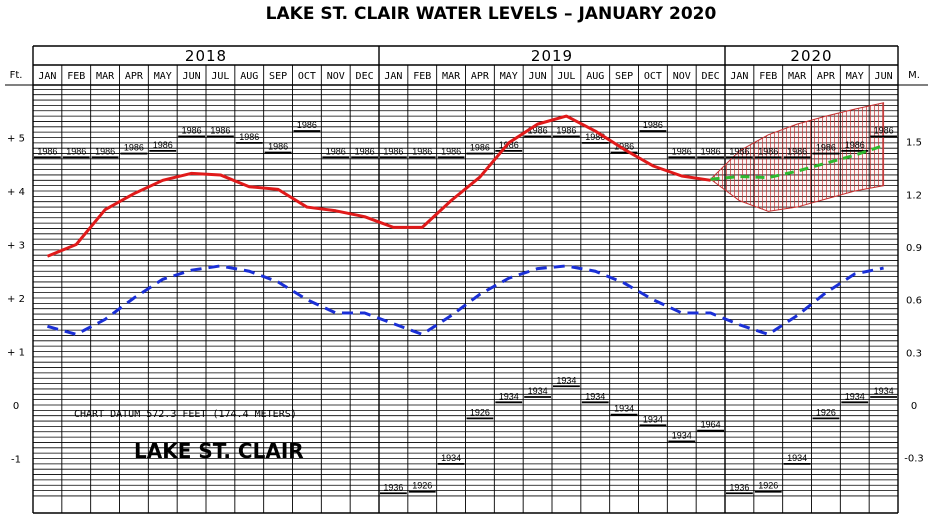  I want to click on long-term-average-line, so click(465, 300).